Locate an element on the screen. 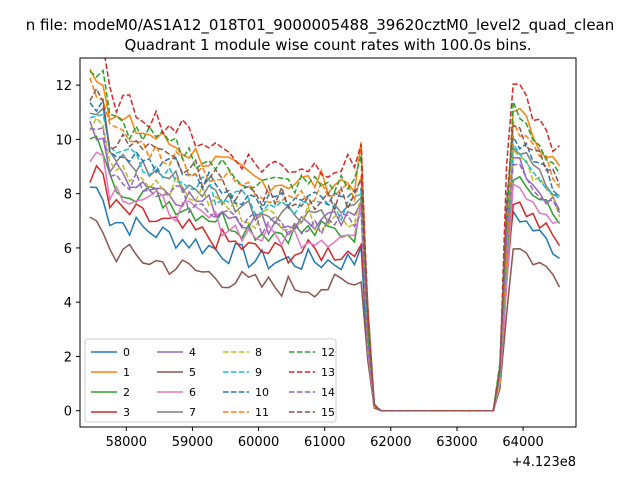 The image size is (640, 480). legend-label-2: 2 is located at coordinates (126, 392).